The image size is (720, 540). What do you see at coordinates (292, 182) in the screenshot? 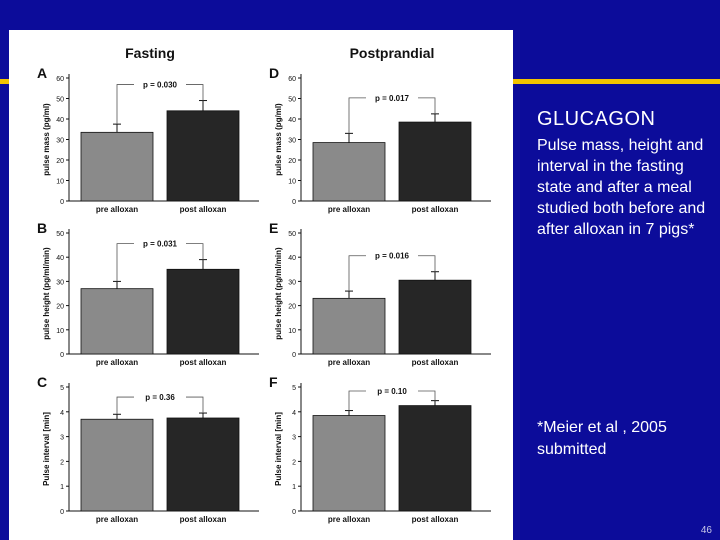
I see `y-tick-label-d: 10` at bounding box center [292, 182].